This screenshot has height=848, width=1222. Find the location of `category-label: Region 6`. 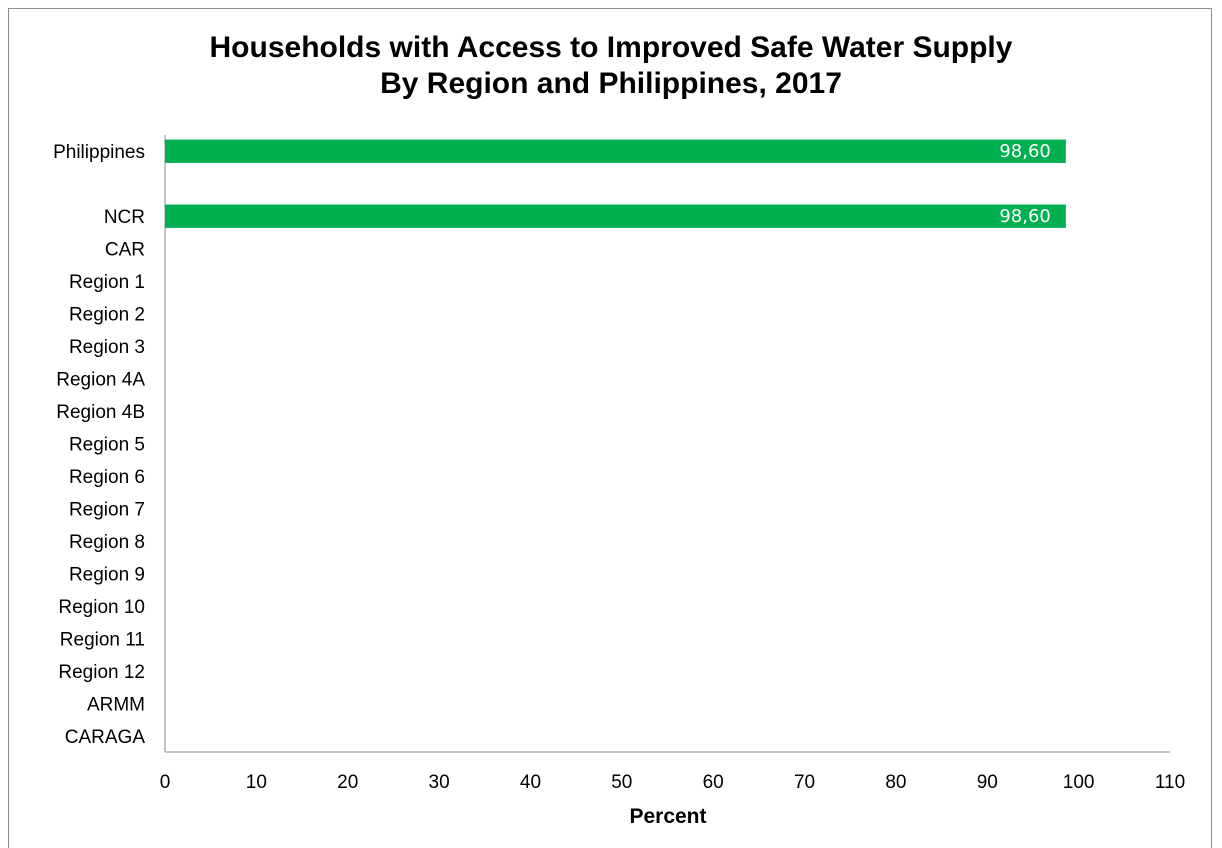

category-label: Region 6 is located at coordinates (107, 477).